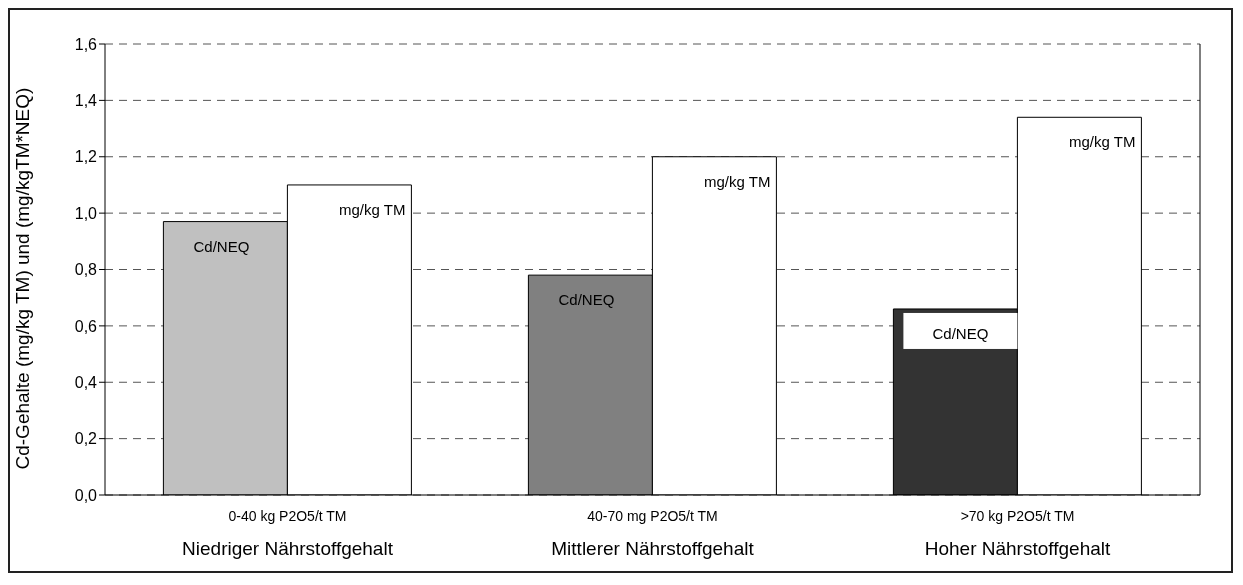  I want to click on y-tick-label: 1,4, so click(86, 101).